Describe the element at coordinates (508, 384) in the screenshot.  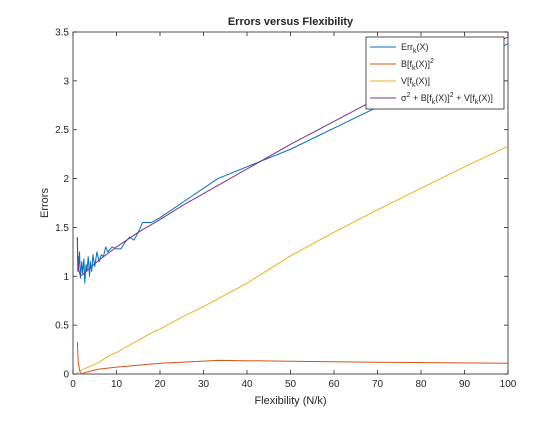
I see `x-tick-label: 100` at that location.